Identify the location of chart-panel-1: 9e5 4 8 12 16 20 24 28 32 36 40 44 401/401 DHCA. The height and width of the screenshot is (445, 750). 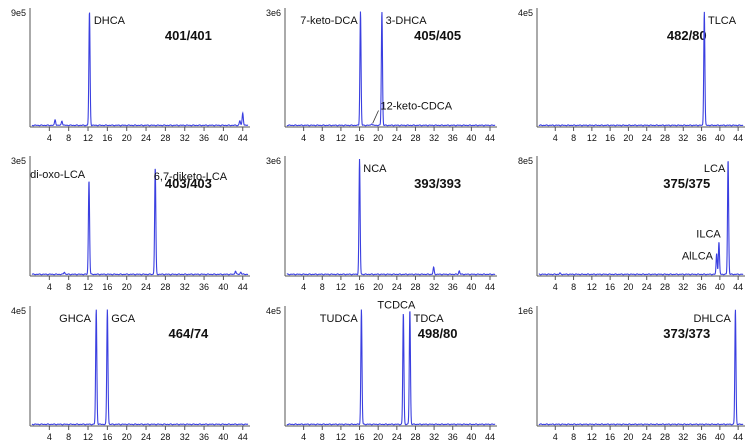
(130, 75).